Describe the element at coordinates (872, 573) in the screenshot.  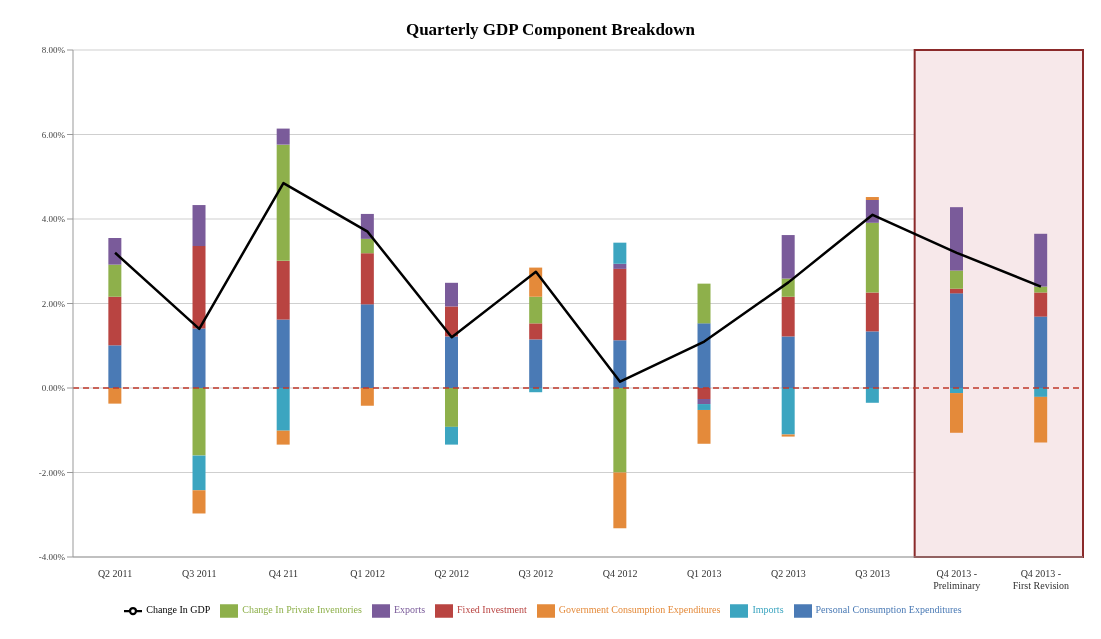
I see `x-tick-label: Q3 2013` at that location.